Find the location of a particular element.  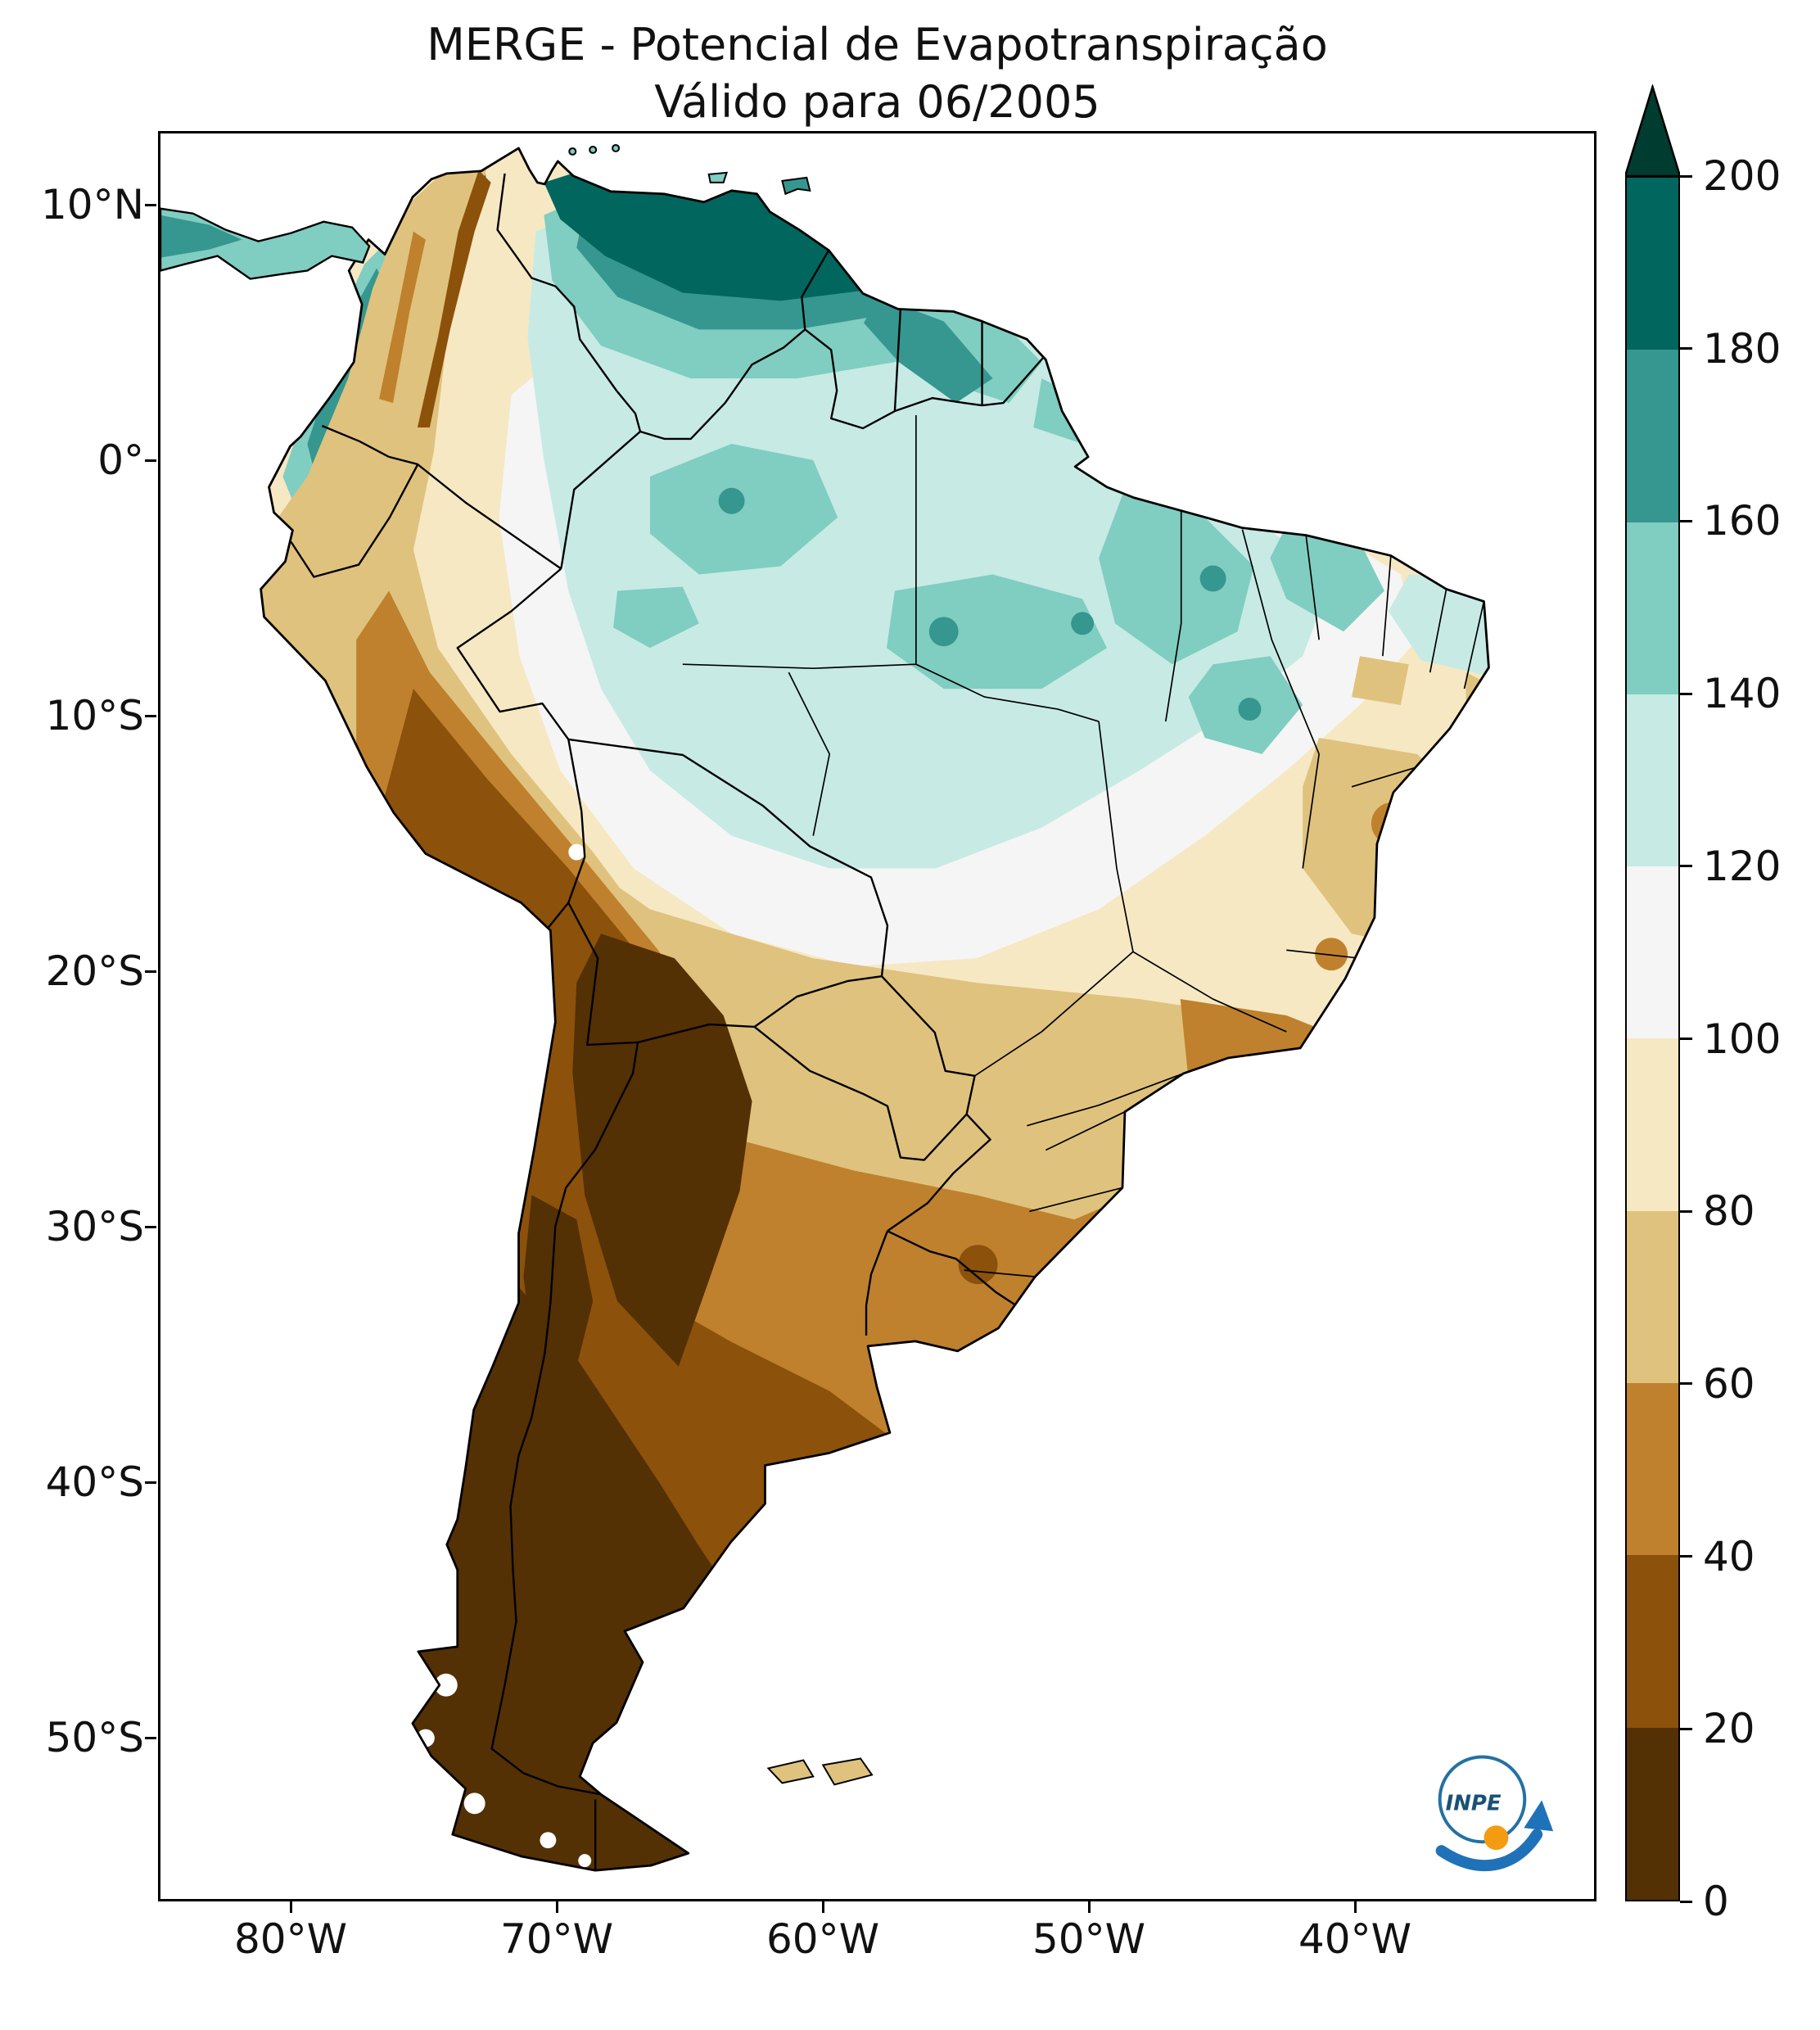

lat-tick-label: 20°S is located at coordinates (94, 971).